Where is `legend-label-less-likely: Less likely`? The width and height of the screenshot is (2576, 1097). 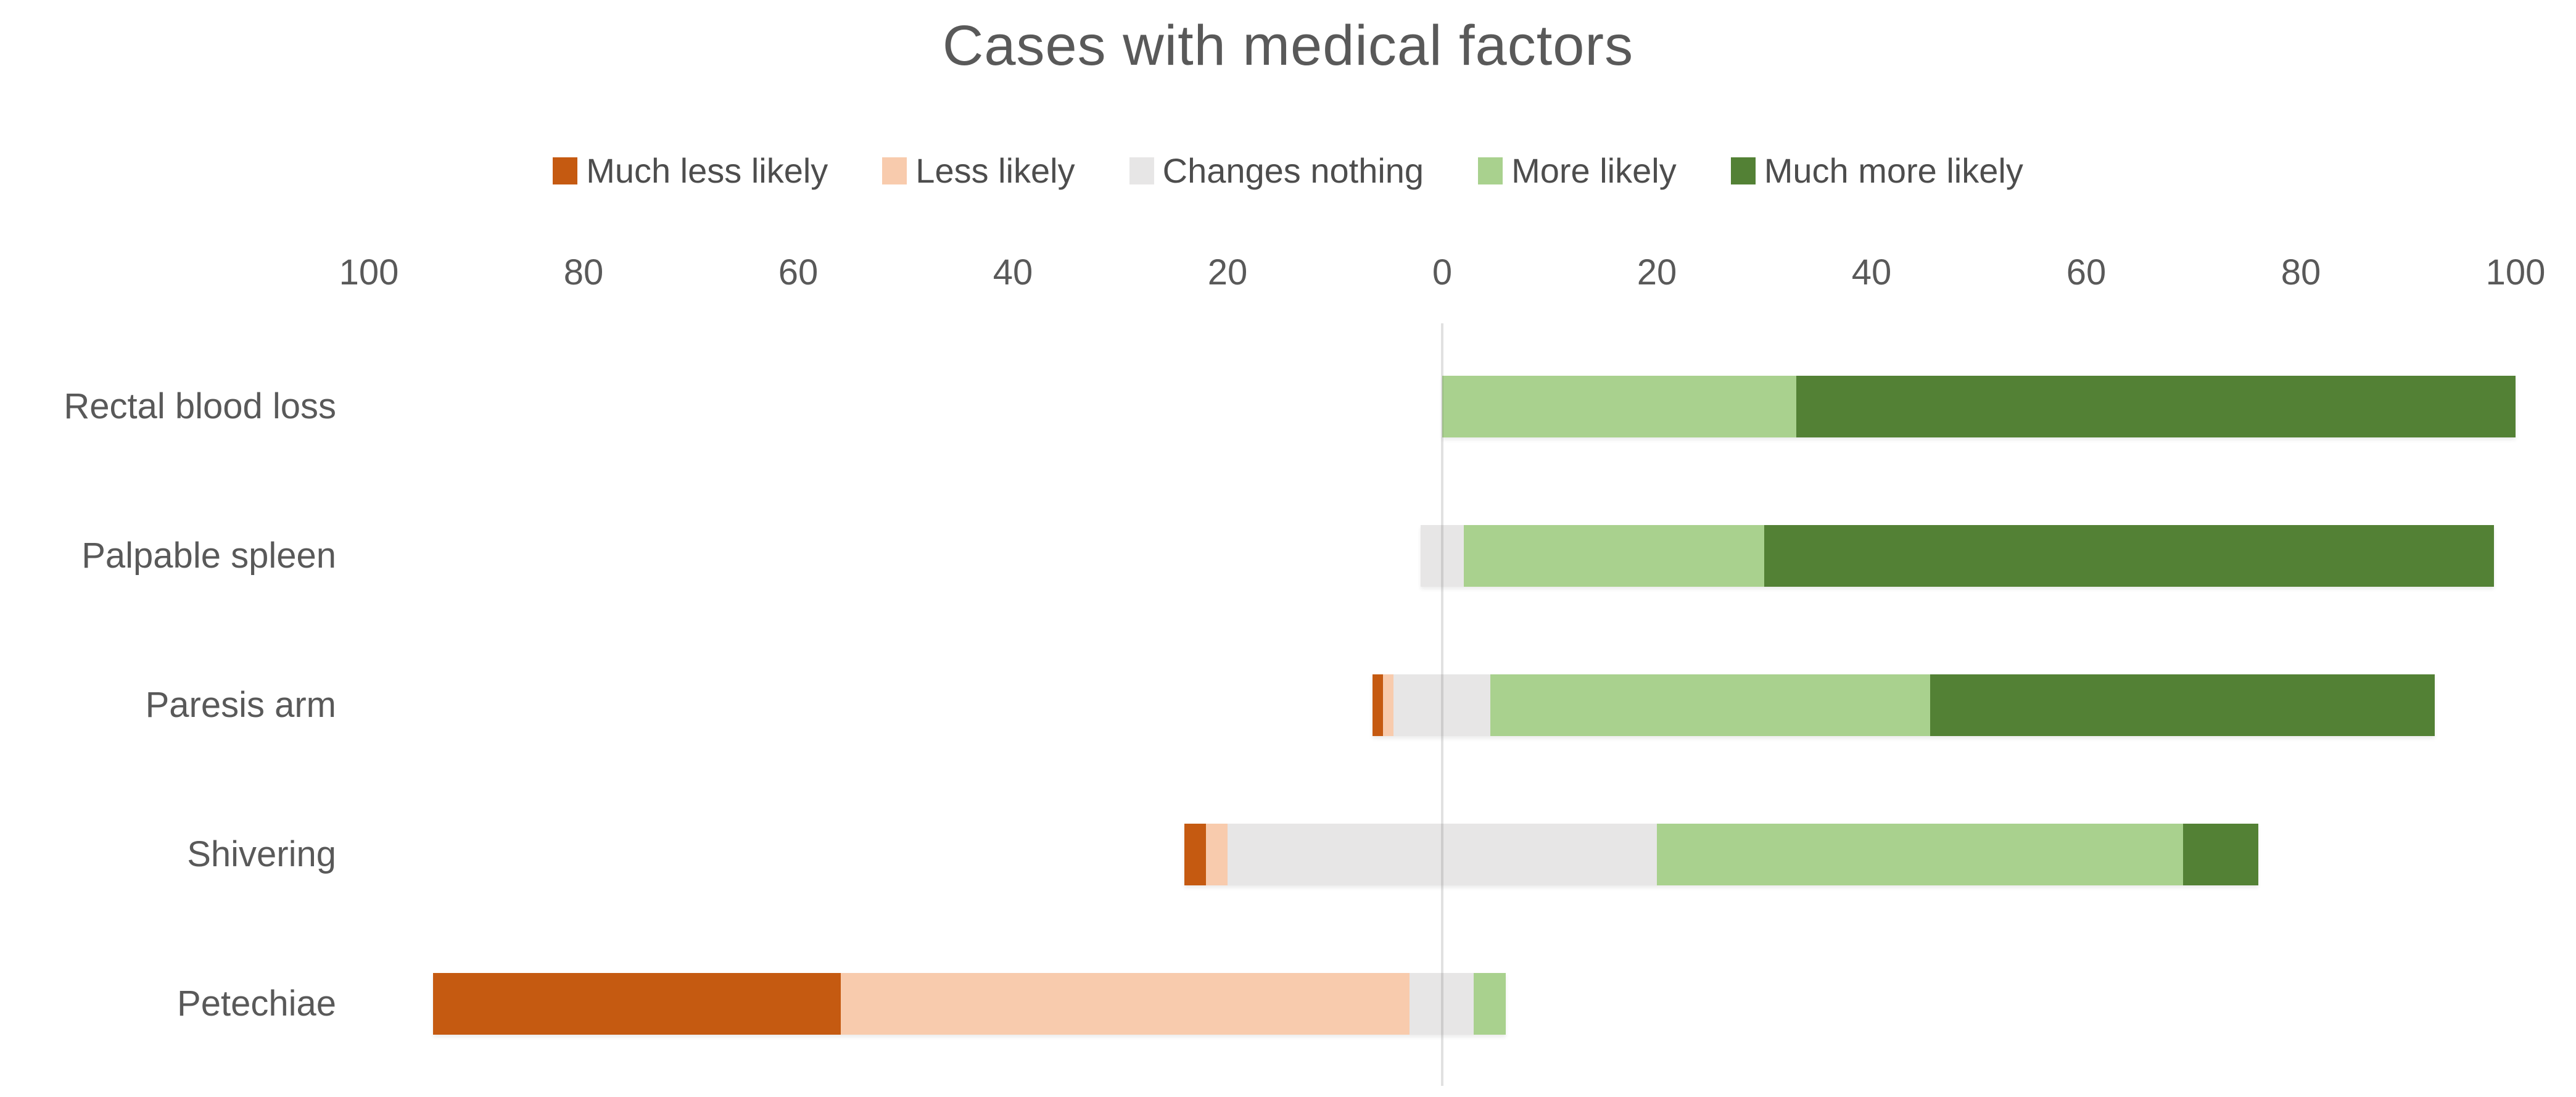
legend-label-less-likely: Less likely is located at coordinates (995, 171).